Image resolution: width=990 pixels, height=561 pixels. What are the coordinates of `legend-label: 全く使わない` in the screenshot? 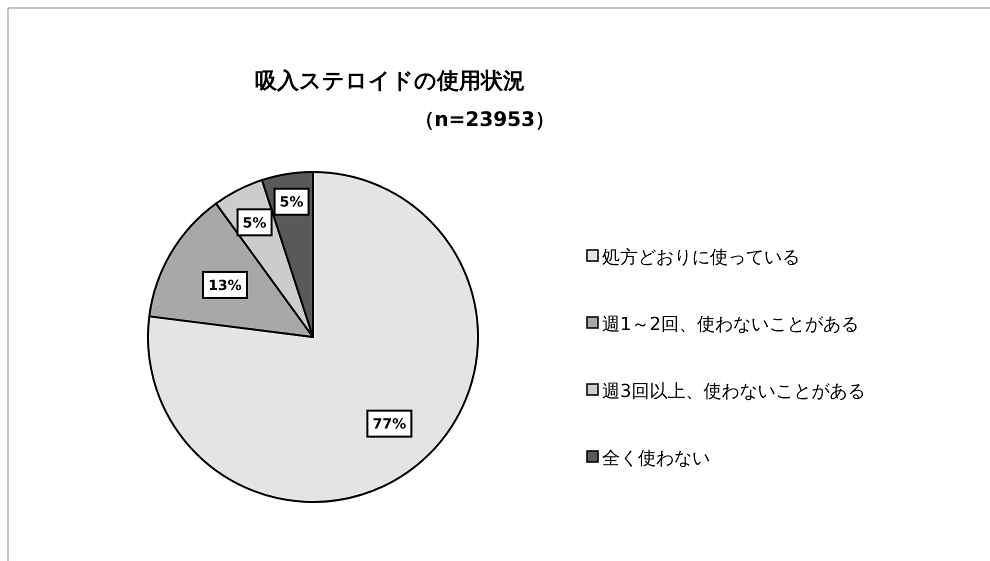 It's located at (656, 458).